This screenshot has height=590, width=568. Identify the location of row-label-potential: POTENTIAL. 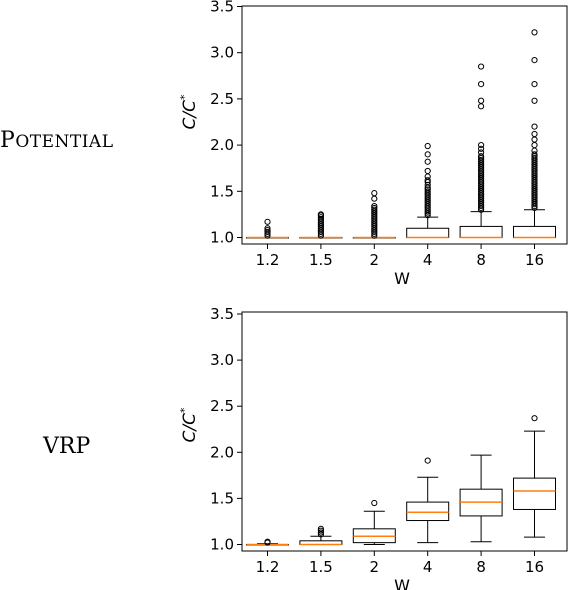
(57, 140).